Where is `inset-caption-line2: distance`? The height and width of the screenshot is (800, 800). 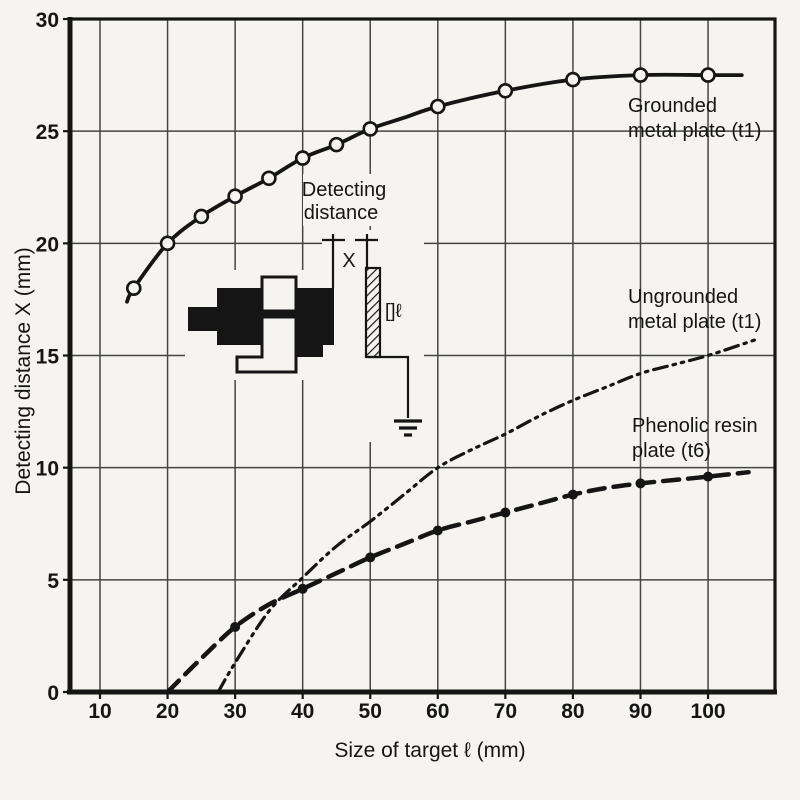 inset-caption-line2: distance is located at coordinates (341, 213).